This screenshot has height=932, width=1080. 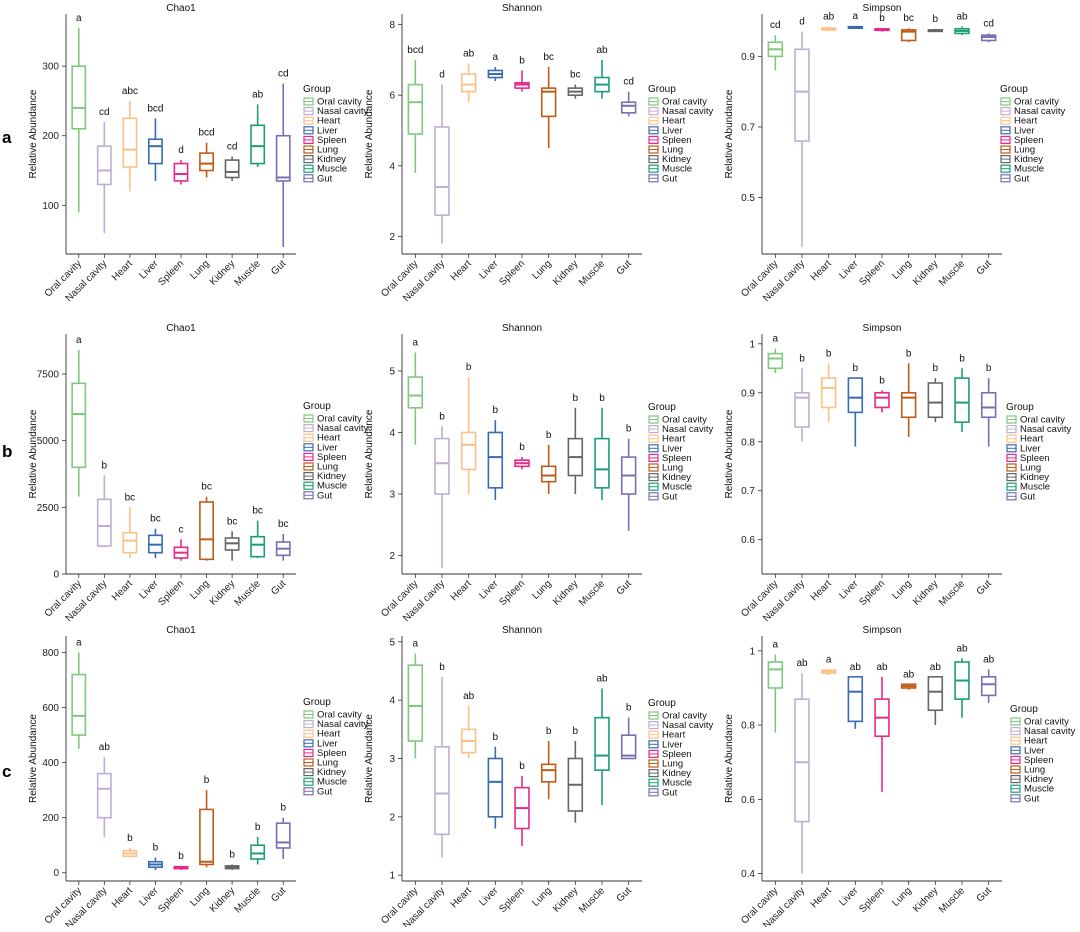 I want to click on panel-a-simpson-letter-3: a, so click(x=856, y=16).